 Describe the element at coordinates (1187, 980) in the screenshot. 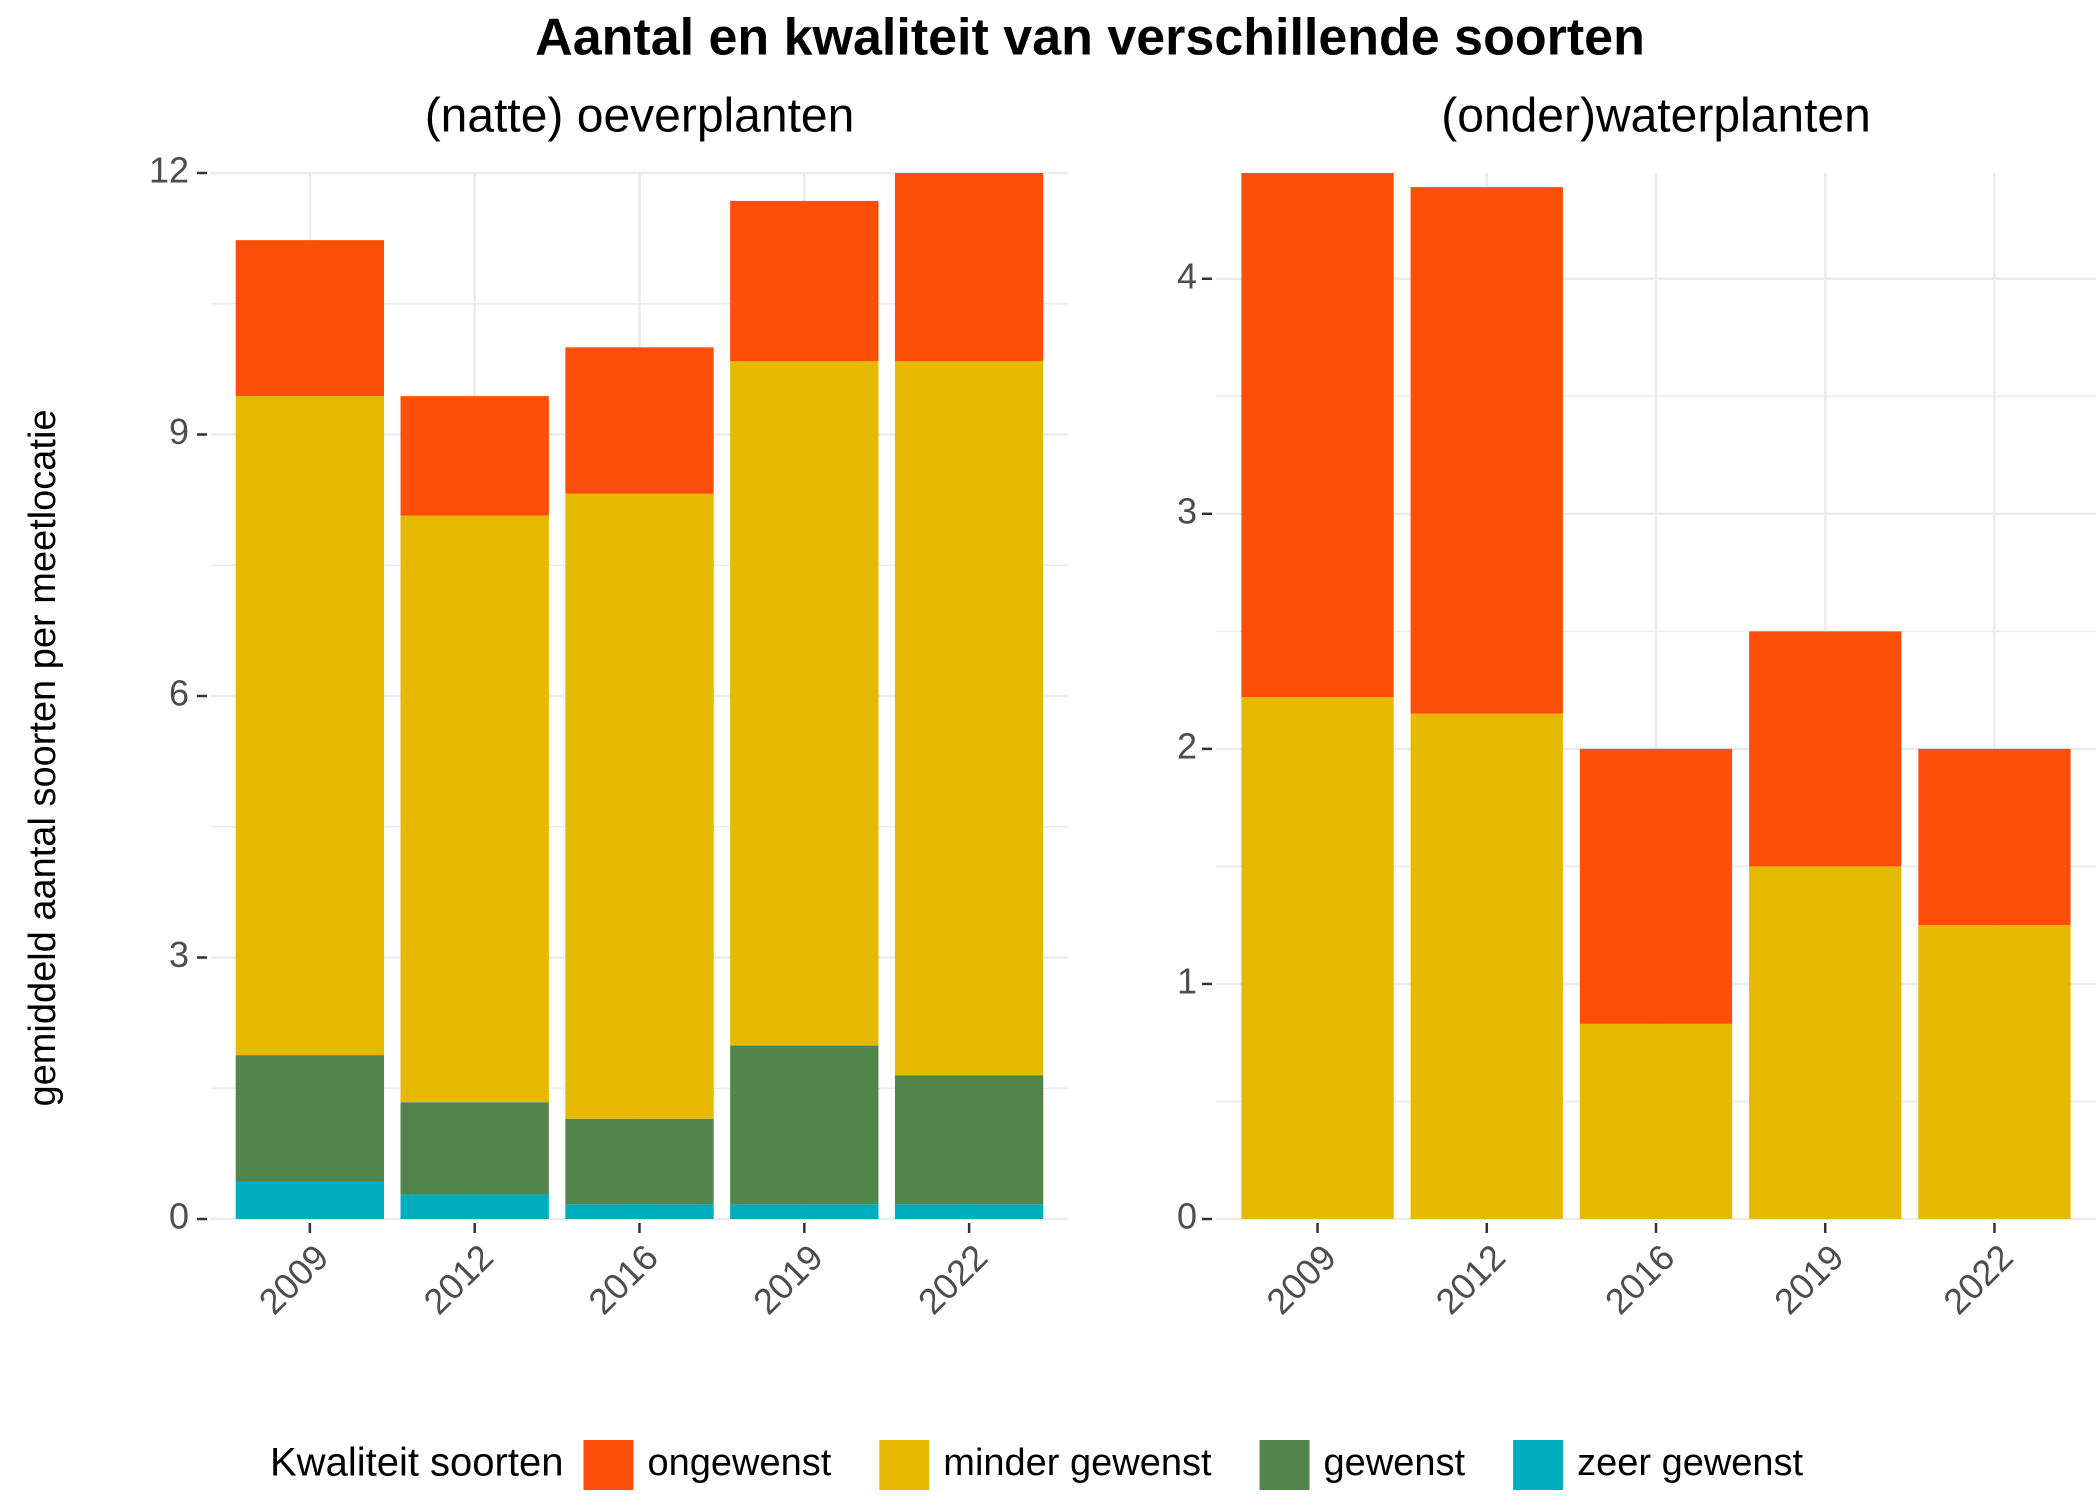

I see `y-tick-label: 1` at that location.